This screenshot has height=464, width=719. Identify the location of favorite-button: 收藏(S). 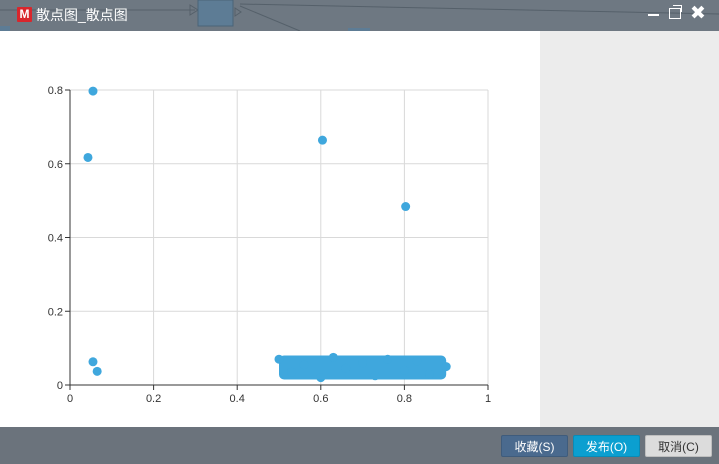
(534, 446).